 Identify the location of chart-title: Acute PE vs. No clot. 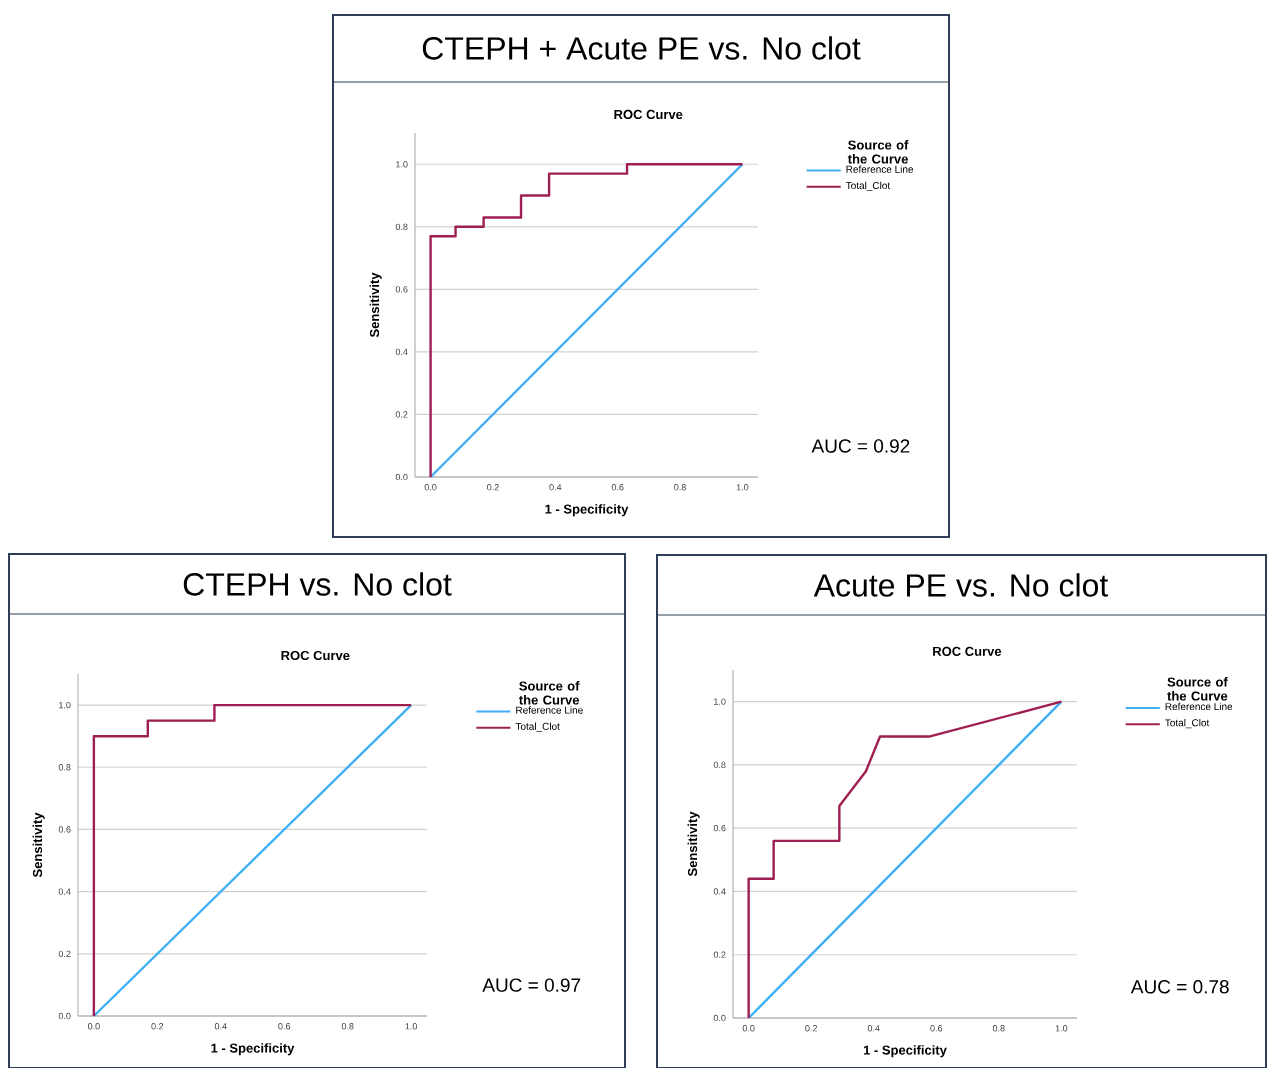
(961, 585).